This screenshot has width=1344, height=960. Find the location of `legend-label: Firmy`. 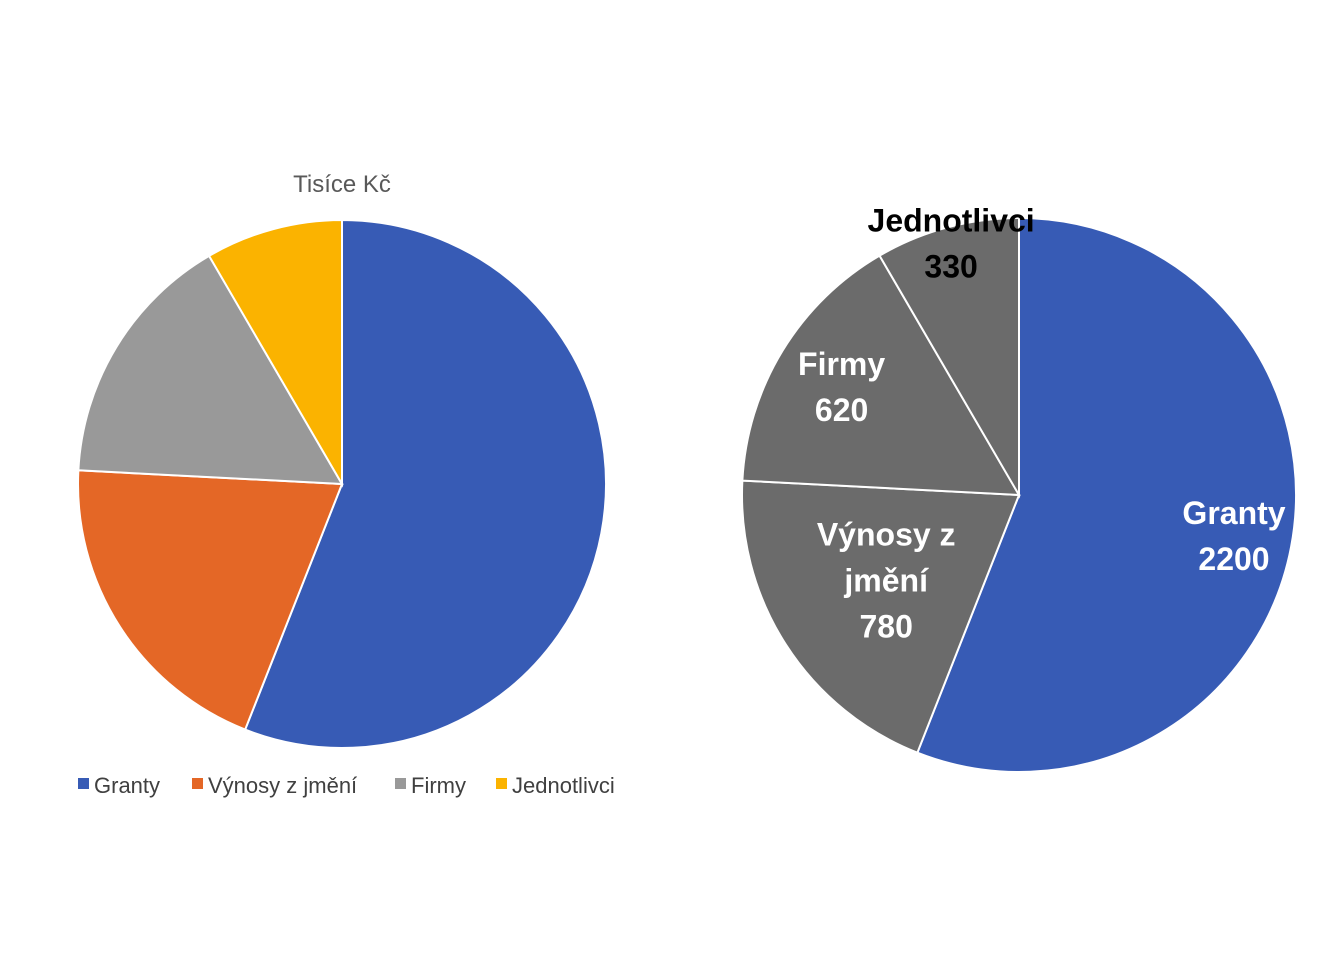

legend-label: Firmy is located at coordinates (438, 785).